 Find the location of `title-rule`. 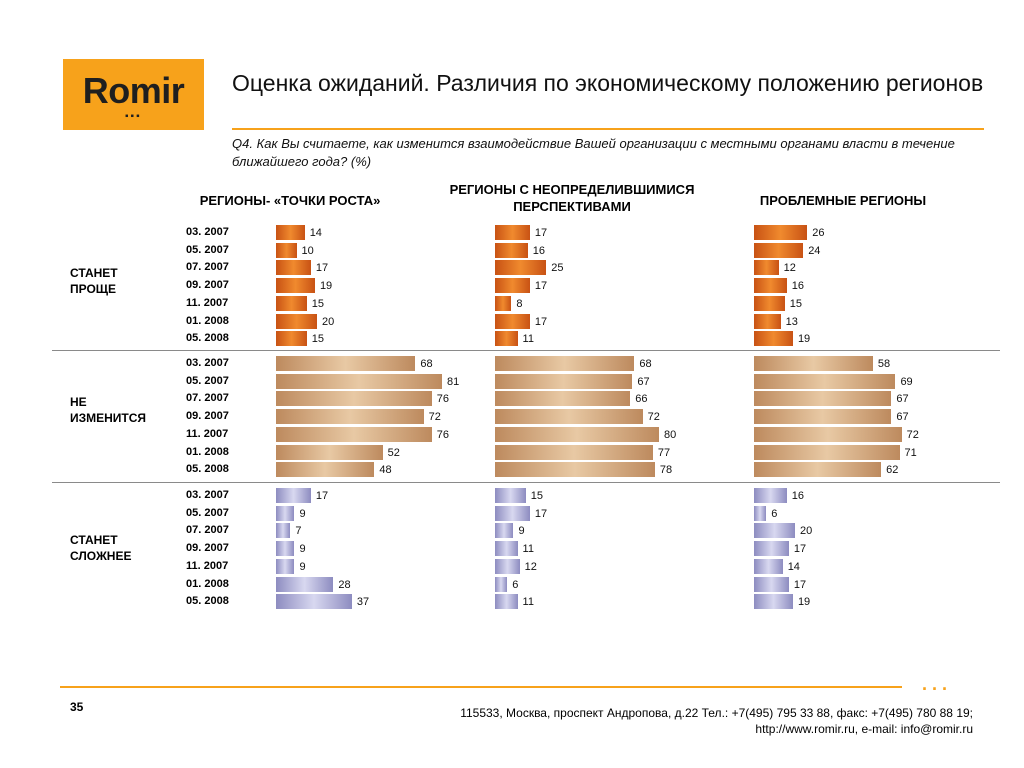

title-rule is located at coordinates (608, 129).